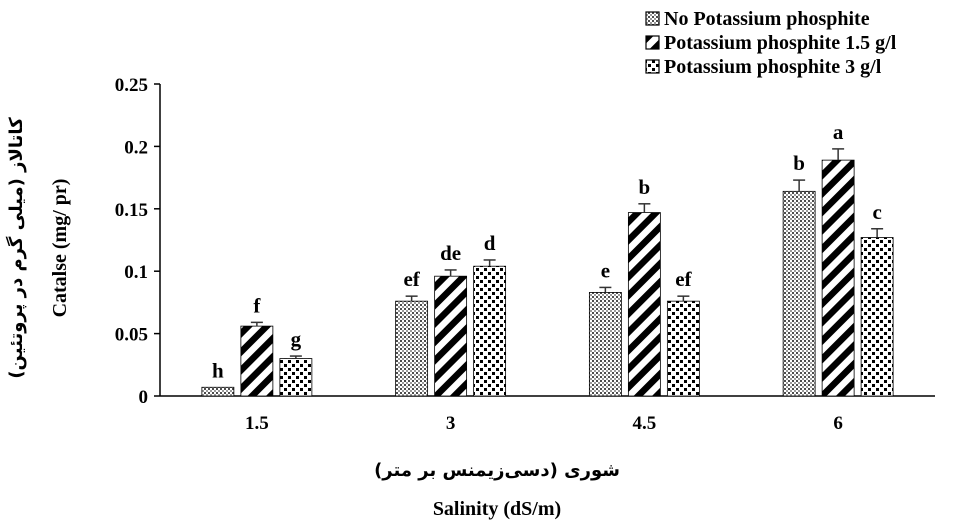 The height and width of the screenshot is (524, 973). I want to click on y-axis-title-persian: کاتالاز (میلی گرم در پروتئین), so click(16, 248).